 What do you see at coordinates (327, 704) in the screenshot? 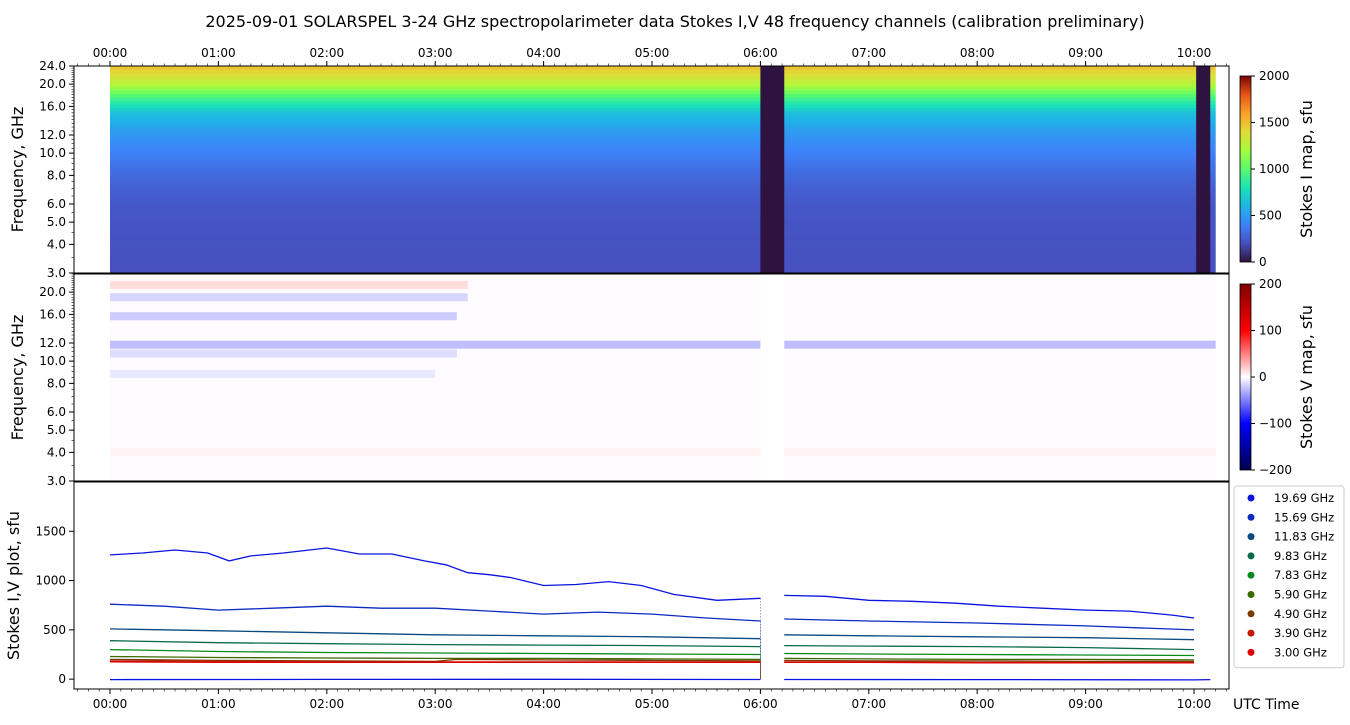
I see `x-tick-label: 02:00` at bounding box center [327, 704].